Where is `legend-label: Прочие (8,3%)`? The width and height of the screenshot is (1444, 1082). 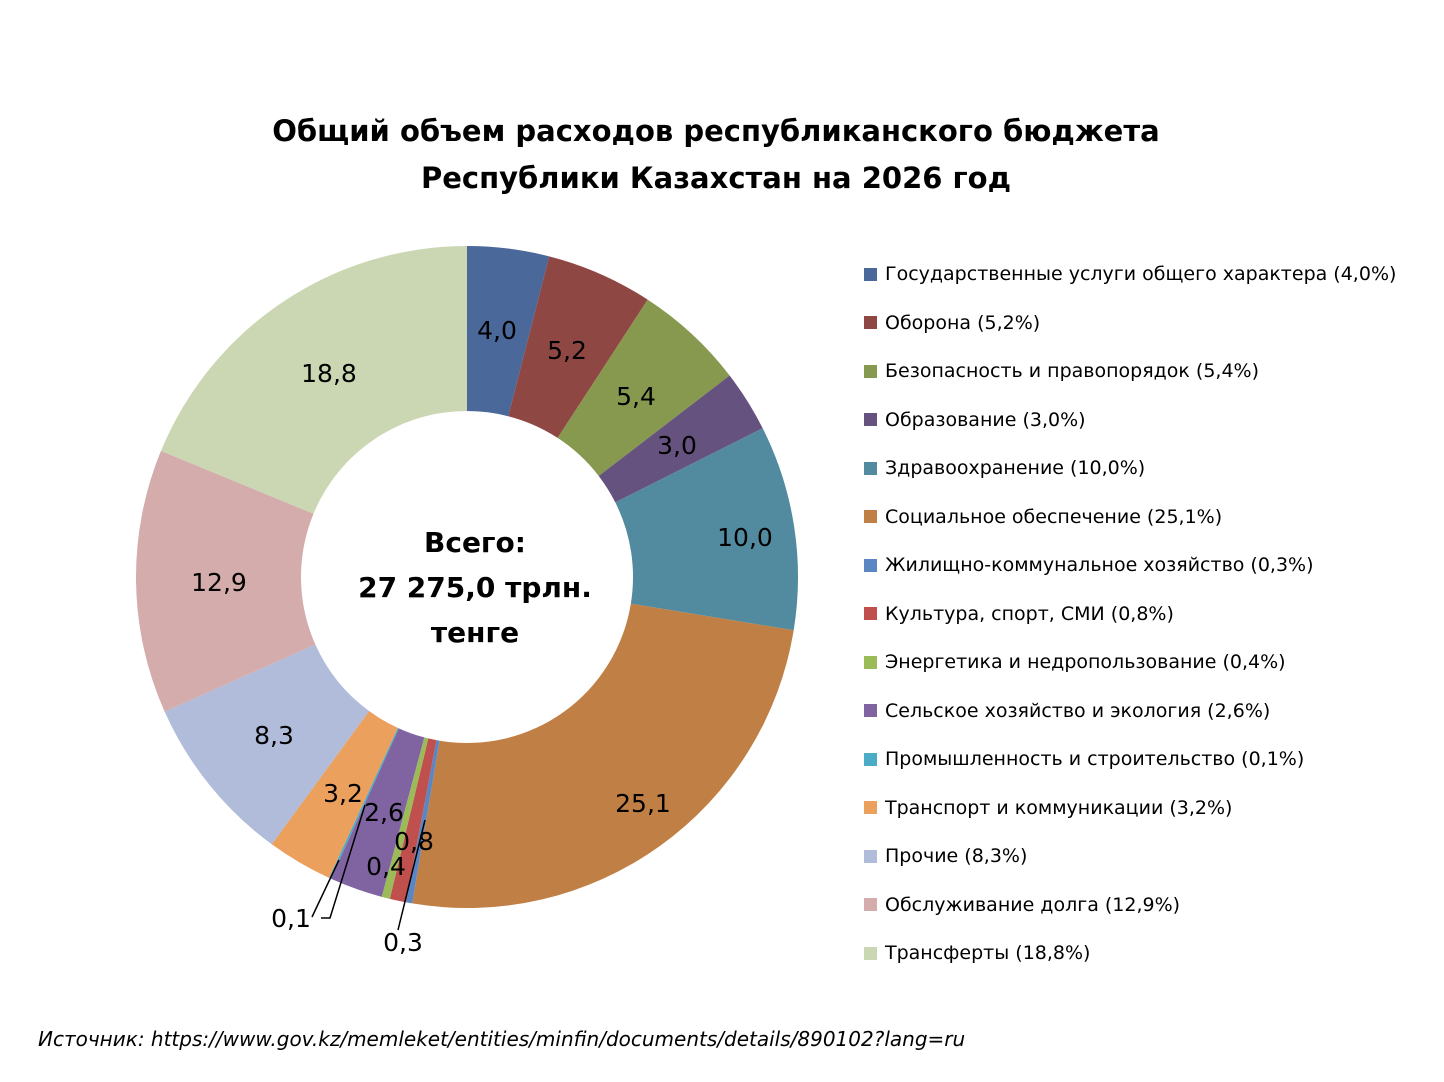
legend-label: Прочие (8,3%) is located at coordinates (956, 856).